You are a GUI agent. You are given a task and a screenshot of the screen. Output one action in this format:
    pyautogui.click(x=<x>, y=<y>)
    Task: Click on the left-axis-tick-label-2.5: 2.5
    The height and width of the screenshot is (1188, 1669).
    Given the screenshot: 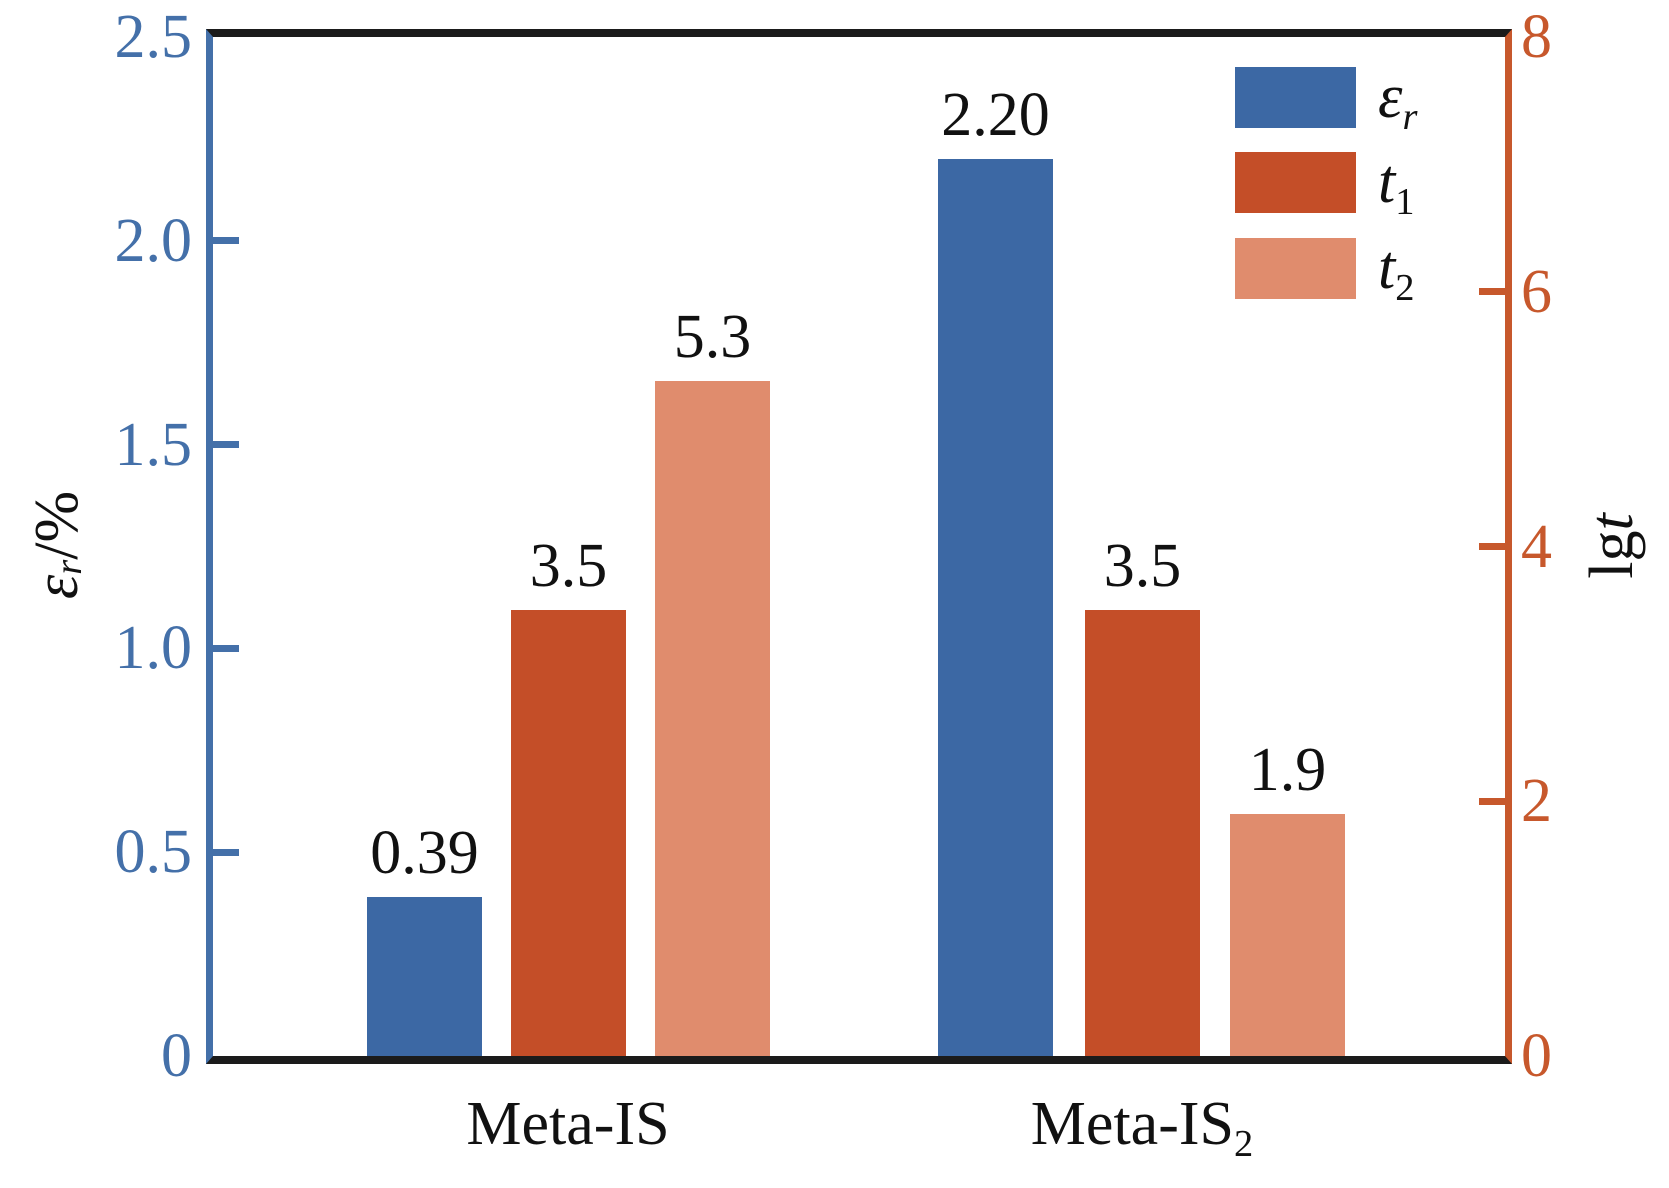 What is the action you would take?
    pyautogui.click(x=153, y=37)
    